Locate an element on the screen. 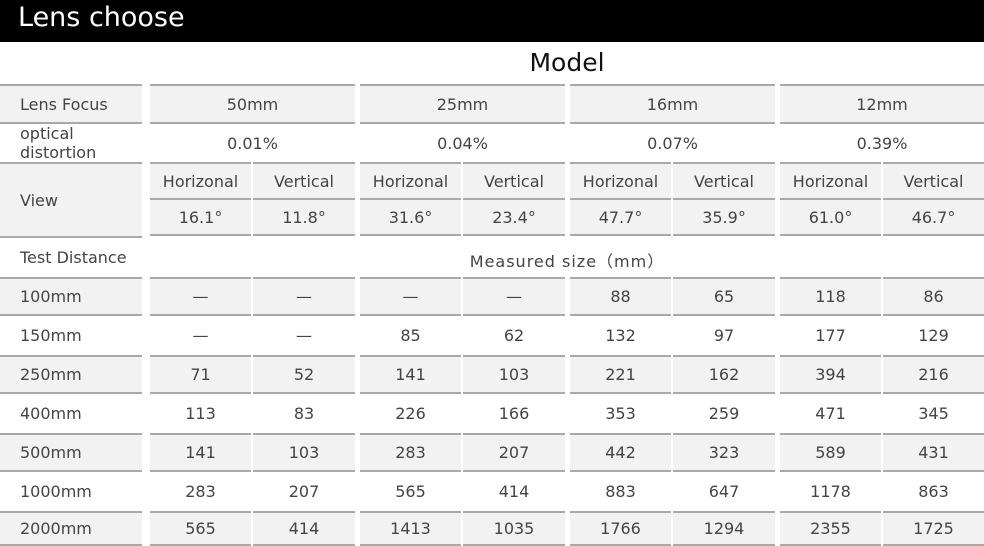 Image resolution: width=984 pixels, height=546 pixels. measured-size-cell: 65 is located at coordinates (724, 295).